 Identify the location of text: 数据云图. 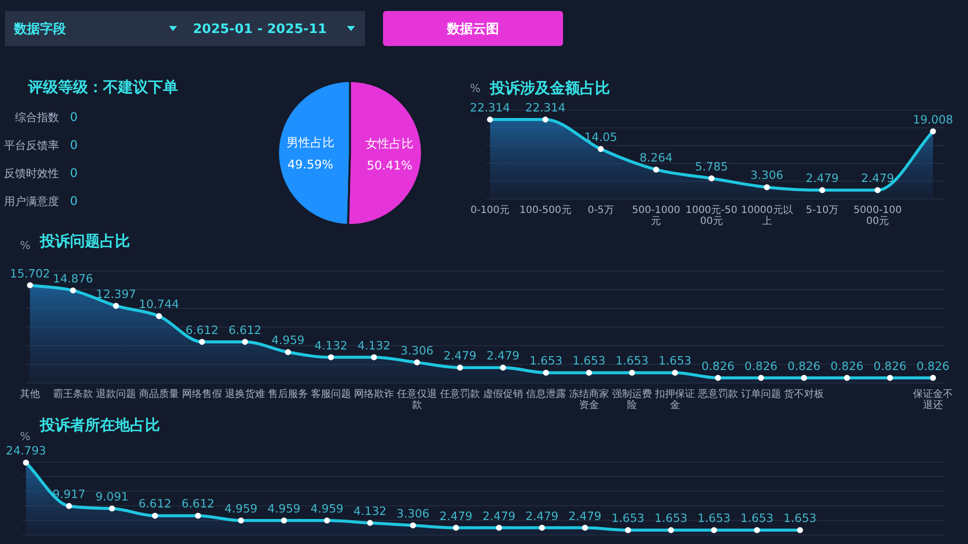
(472, 29).